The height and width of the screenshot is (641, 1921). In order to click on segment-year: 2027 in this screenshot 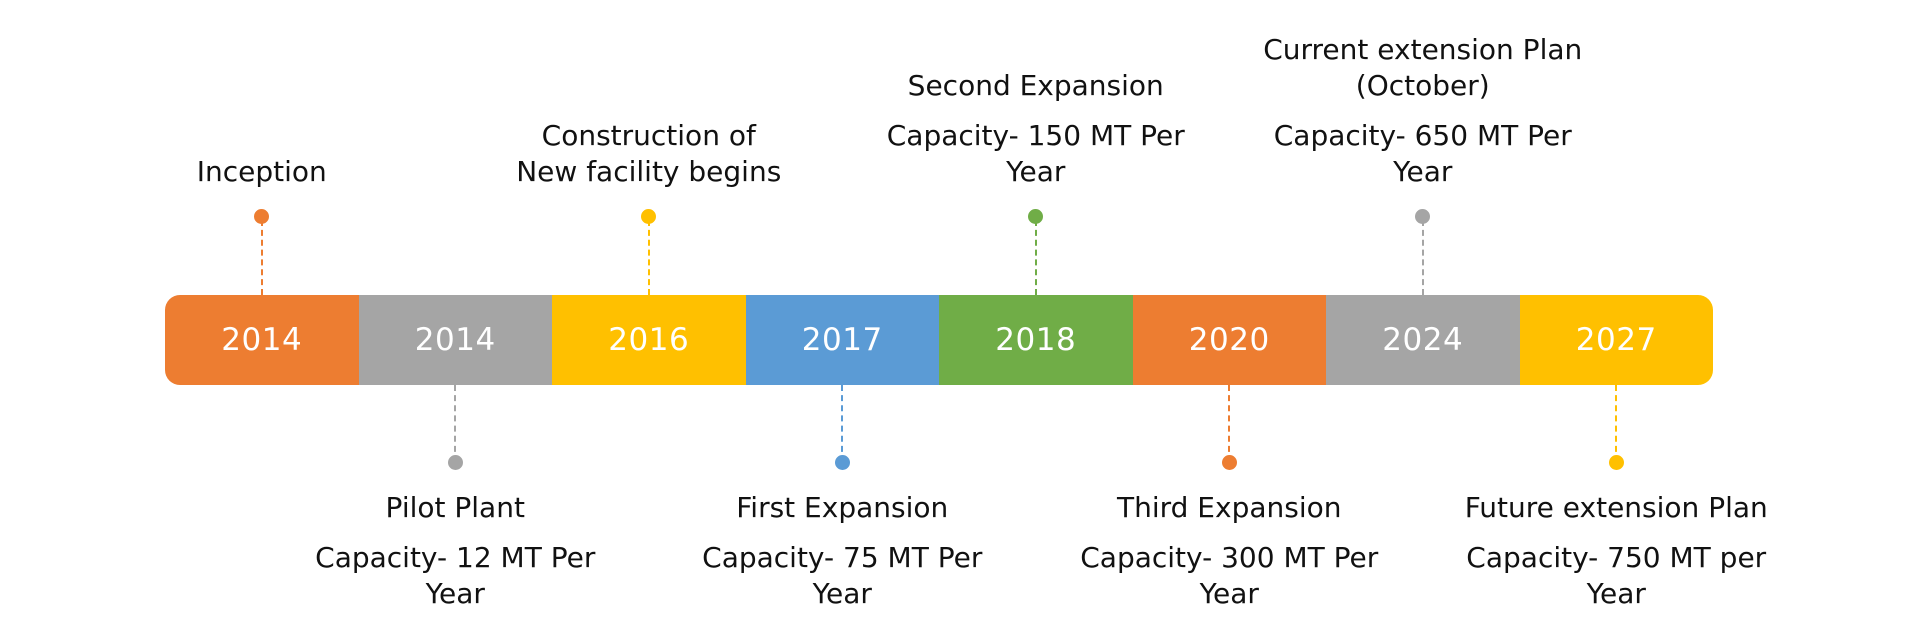, I will do `click(1616, 340)`.